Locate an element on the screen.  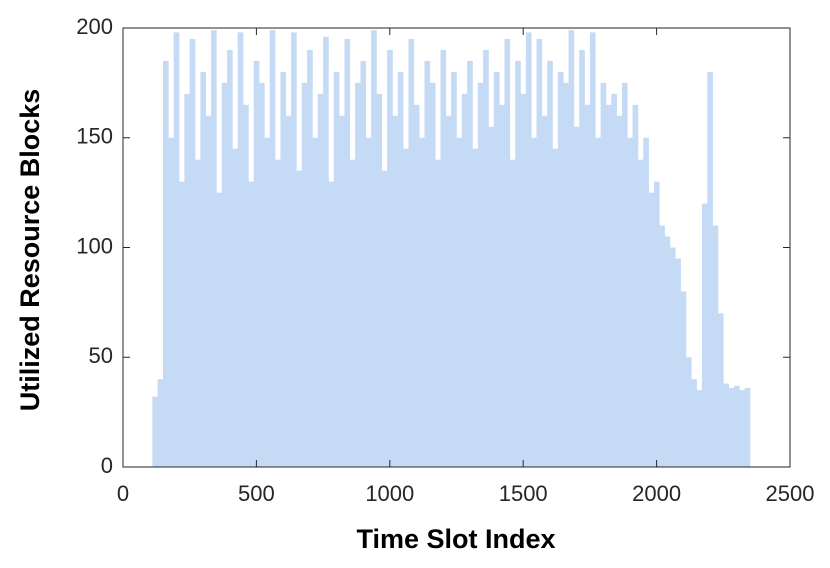
y-tick-label: 150 is located at coordinates (94, 136).